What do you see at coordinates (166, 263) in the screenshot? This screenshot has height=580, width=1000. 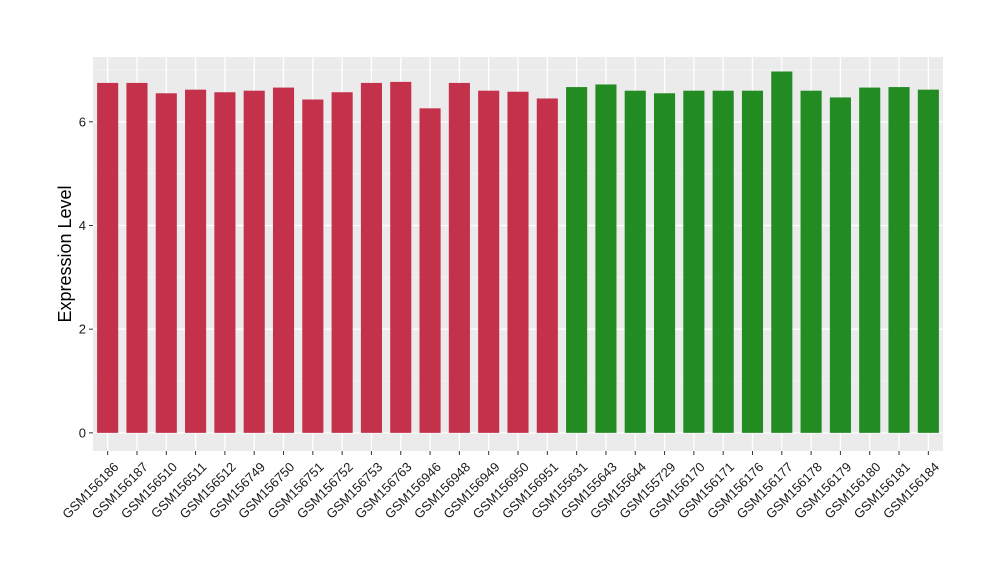 I see `bar-GSM156510` at bounding box center [166, 263].